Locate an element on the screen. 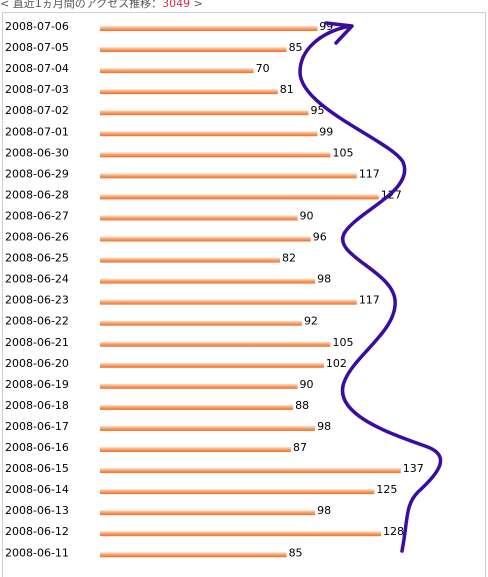 The height and width of the screenshot is (577, 488). date-label: 2008-07-03 is located at coordinates (37, 89).